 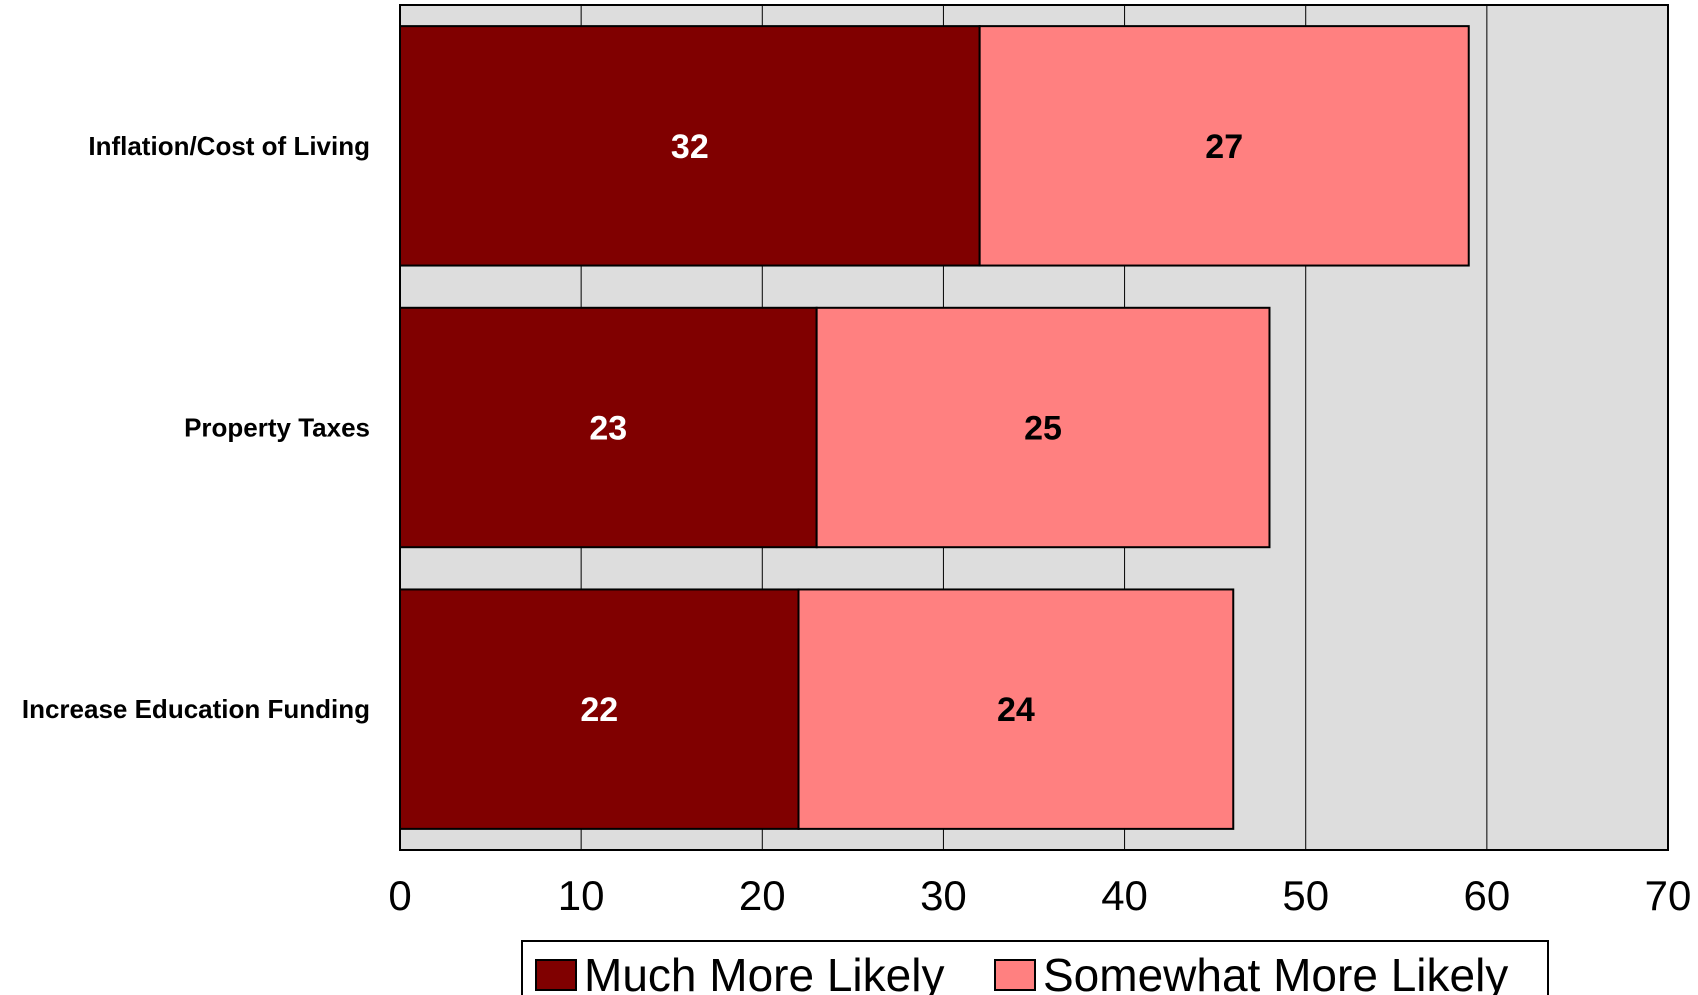 I want to click on tick-label-10: 10, so click(x=581, y=895).